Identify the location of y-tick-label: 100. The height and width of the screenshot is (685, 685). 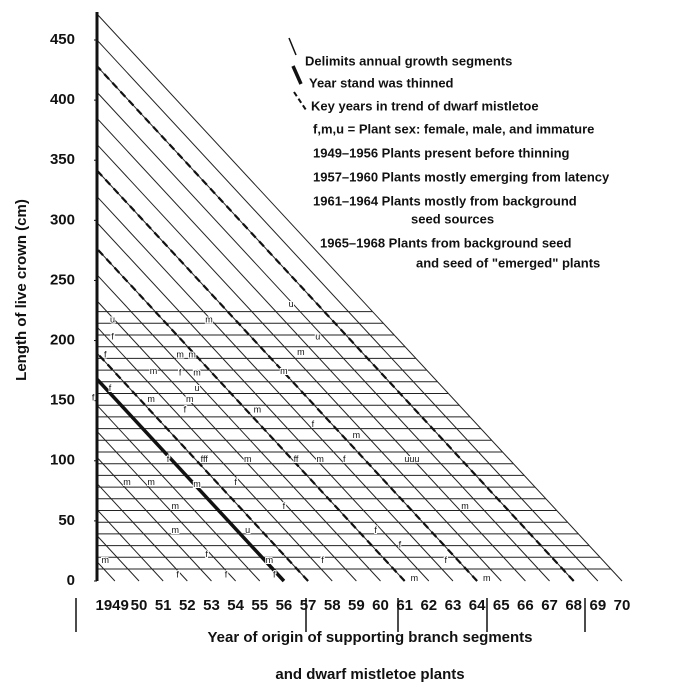
(62, 460).